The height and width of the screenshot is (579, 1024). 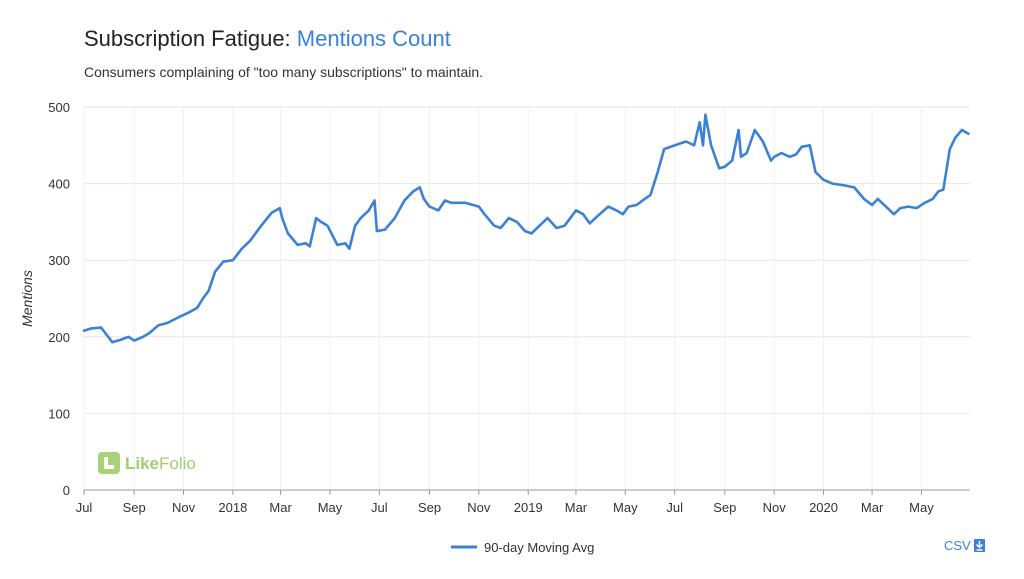 I want to click on x-tick-label: 2020, so click(x=823, y=507).